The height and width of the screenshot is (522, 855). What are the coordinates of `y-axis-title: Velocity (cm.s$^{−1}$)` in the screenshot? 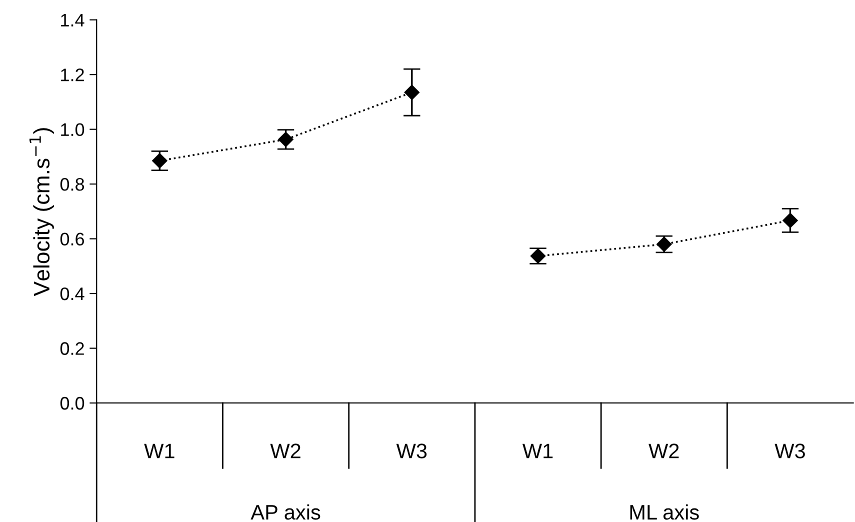 It's located at (41, 212).